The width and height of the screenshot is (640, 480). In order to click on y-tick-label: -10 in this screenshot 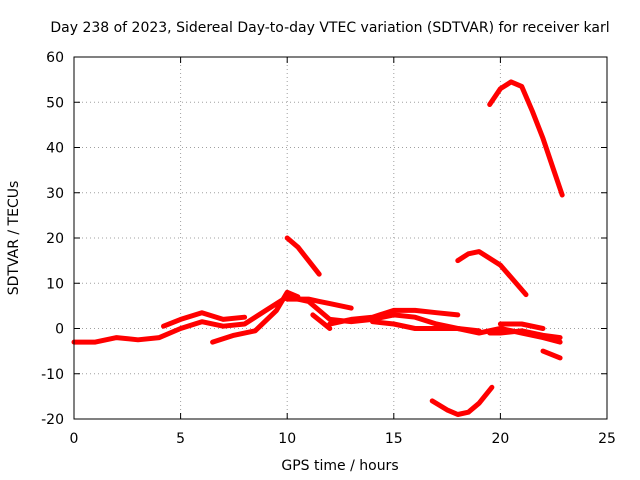, I will do `click(52, 375)`.